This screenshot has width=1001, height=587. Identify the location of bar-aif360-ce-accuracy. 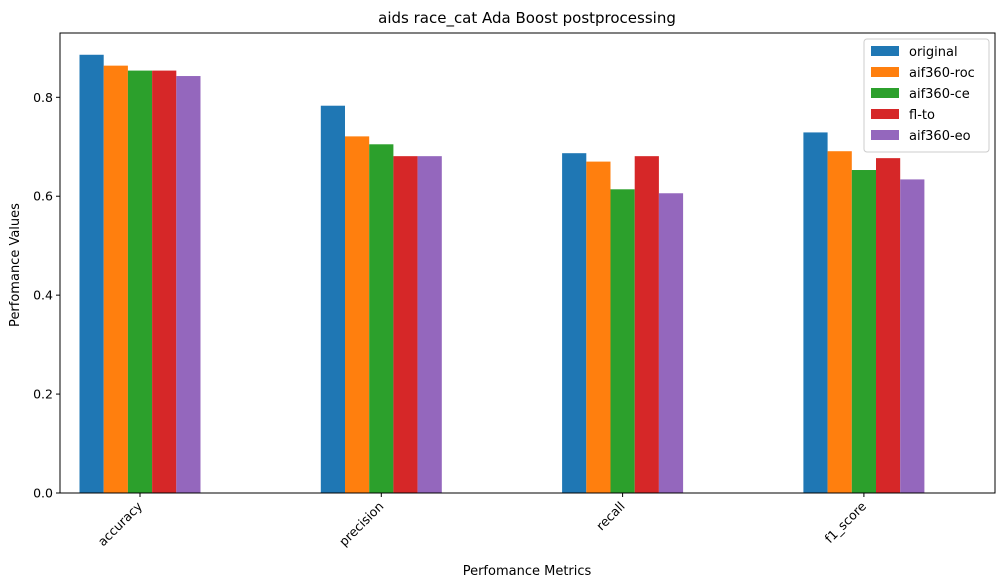
(140, 281).